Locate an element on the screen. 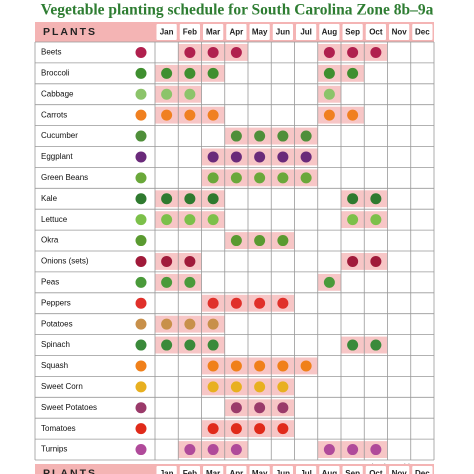 The height and width of the screenshot is (474, 474). month-label: Mar is located at coordinates (213, 471).